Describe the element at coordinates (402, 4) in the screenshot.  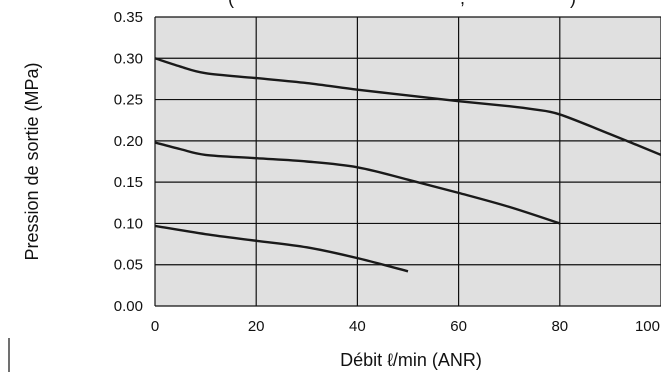
I see `clipped-title-fragment: ( , )` at that location.